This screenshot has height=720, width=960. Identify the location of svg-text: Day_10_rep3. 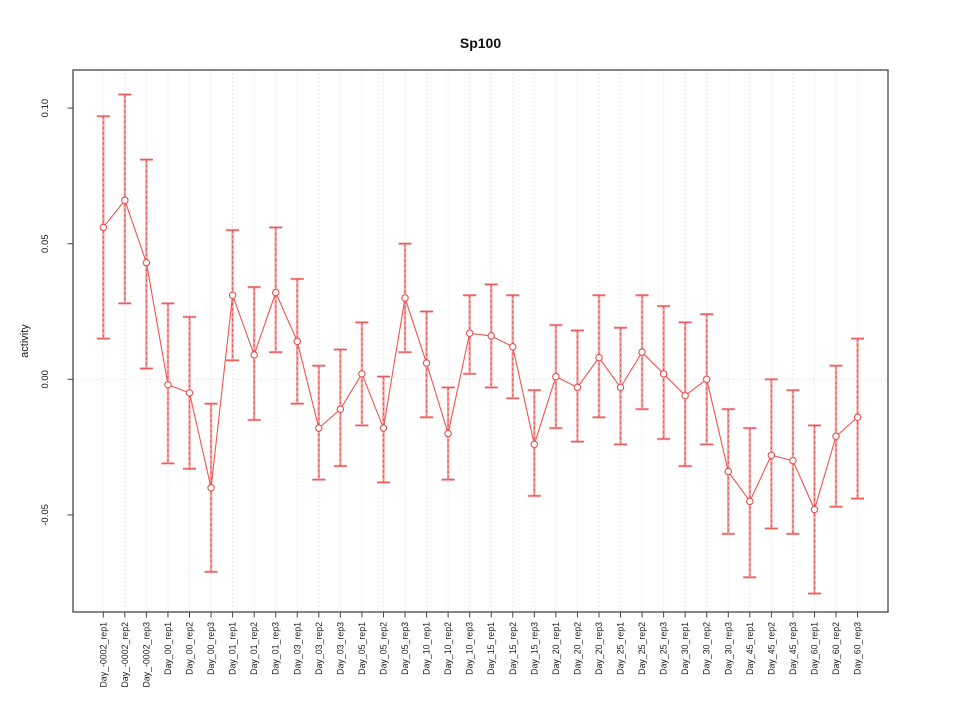
(470, 648).